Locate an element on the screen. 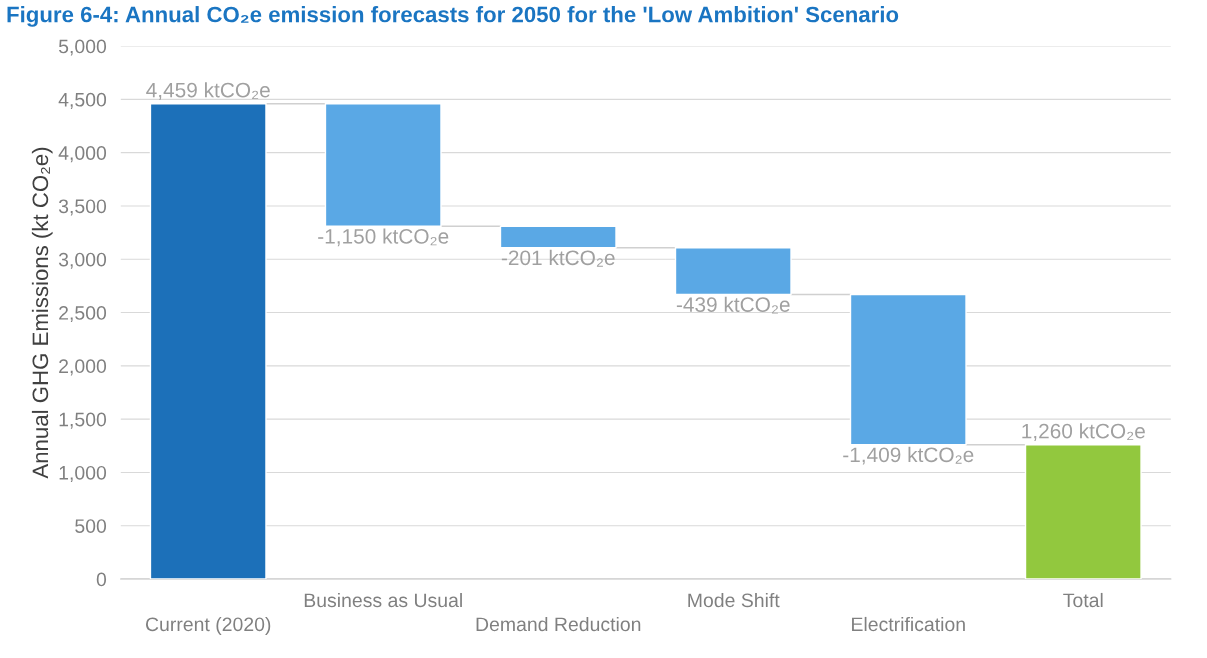 Image resolution: width=1207 pixels, height=658 pixels. data-label: -1,409 ktCO₂e is located at coordinates (908, 455).